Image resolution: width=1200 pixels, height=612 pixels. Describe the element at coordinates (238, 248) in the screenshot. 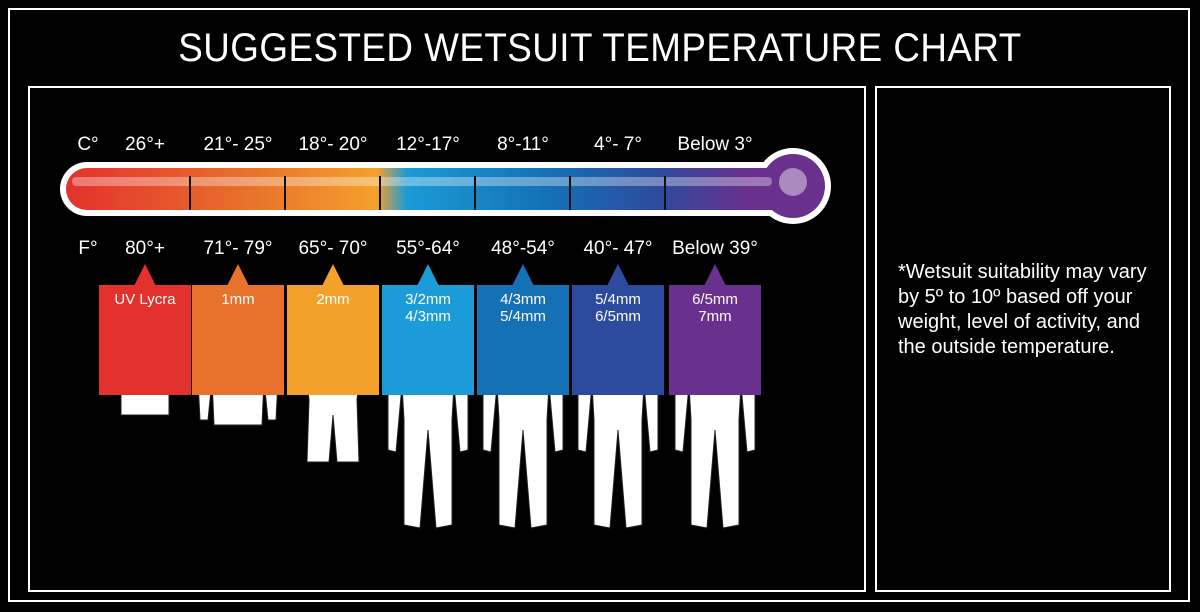

I see `fahrenheit-range: 71°- 79°` at that location.